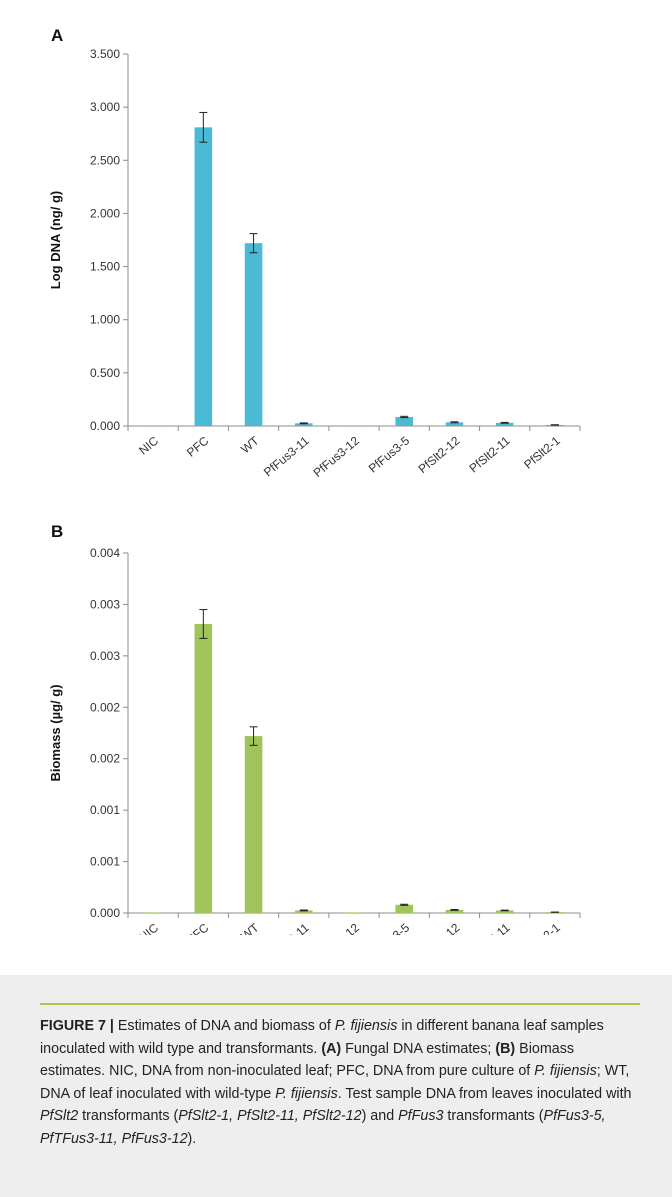 Image resolution: width=672 pixels, height=1197 pixels. I want to click on y-tick-label: 2.500, so click(105, 160).